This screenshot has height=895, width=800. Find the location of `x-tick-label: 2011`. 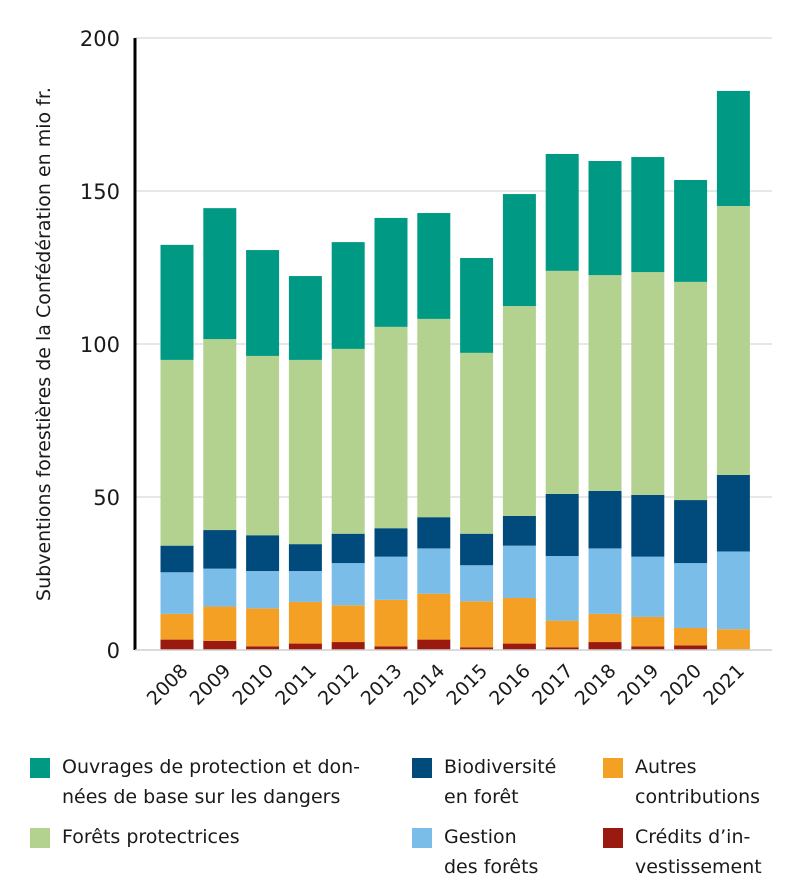

x-tick-label: 2011 is located at coordinates (296, 685).